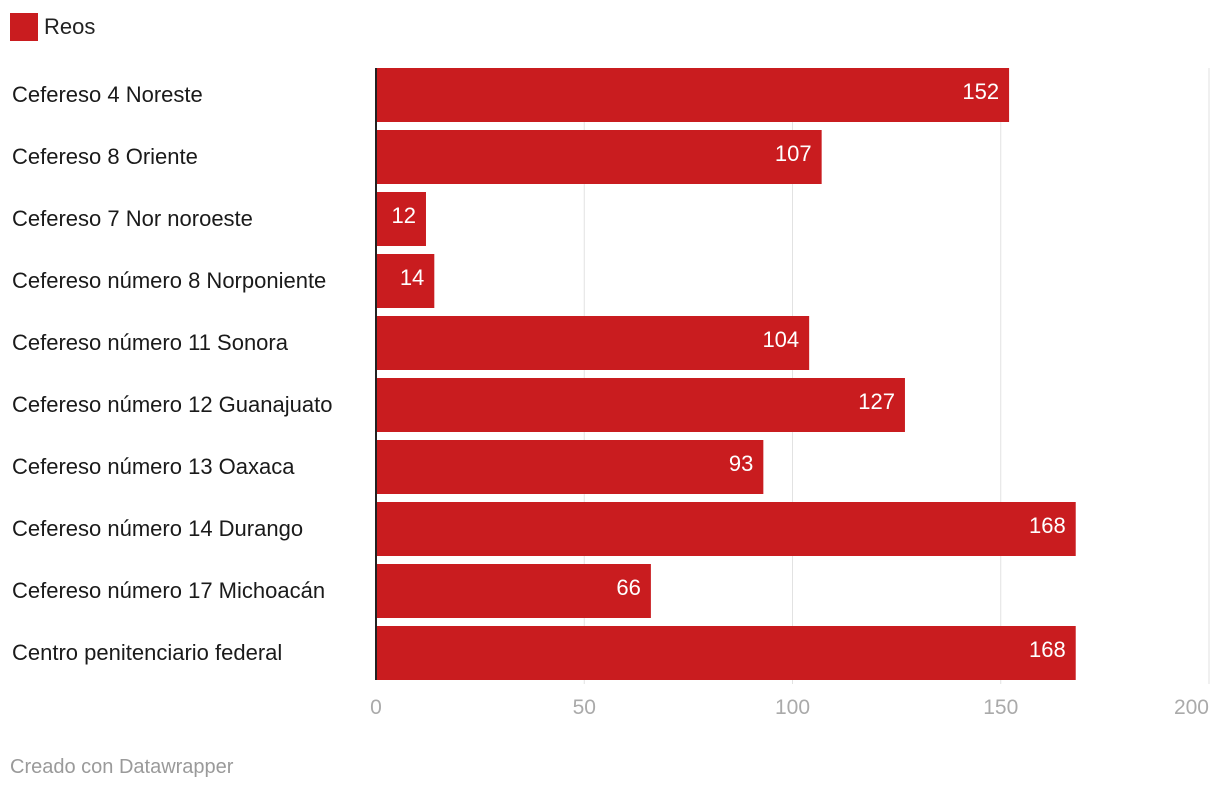 The image size is (1220, 794). Describe the element at coordinates (169, 280) in the screenshot. I see `category-label: Cefereso número 8 Norponiente` at that location.